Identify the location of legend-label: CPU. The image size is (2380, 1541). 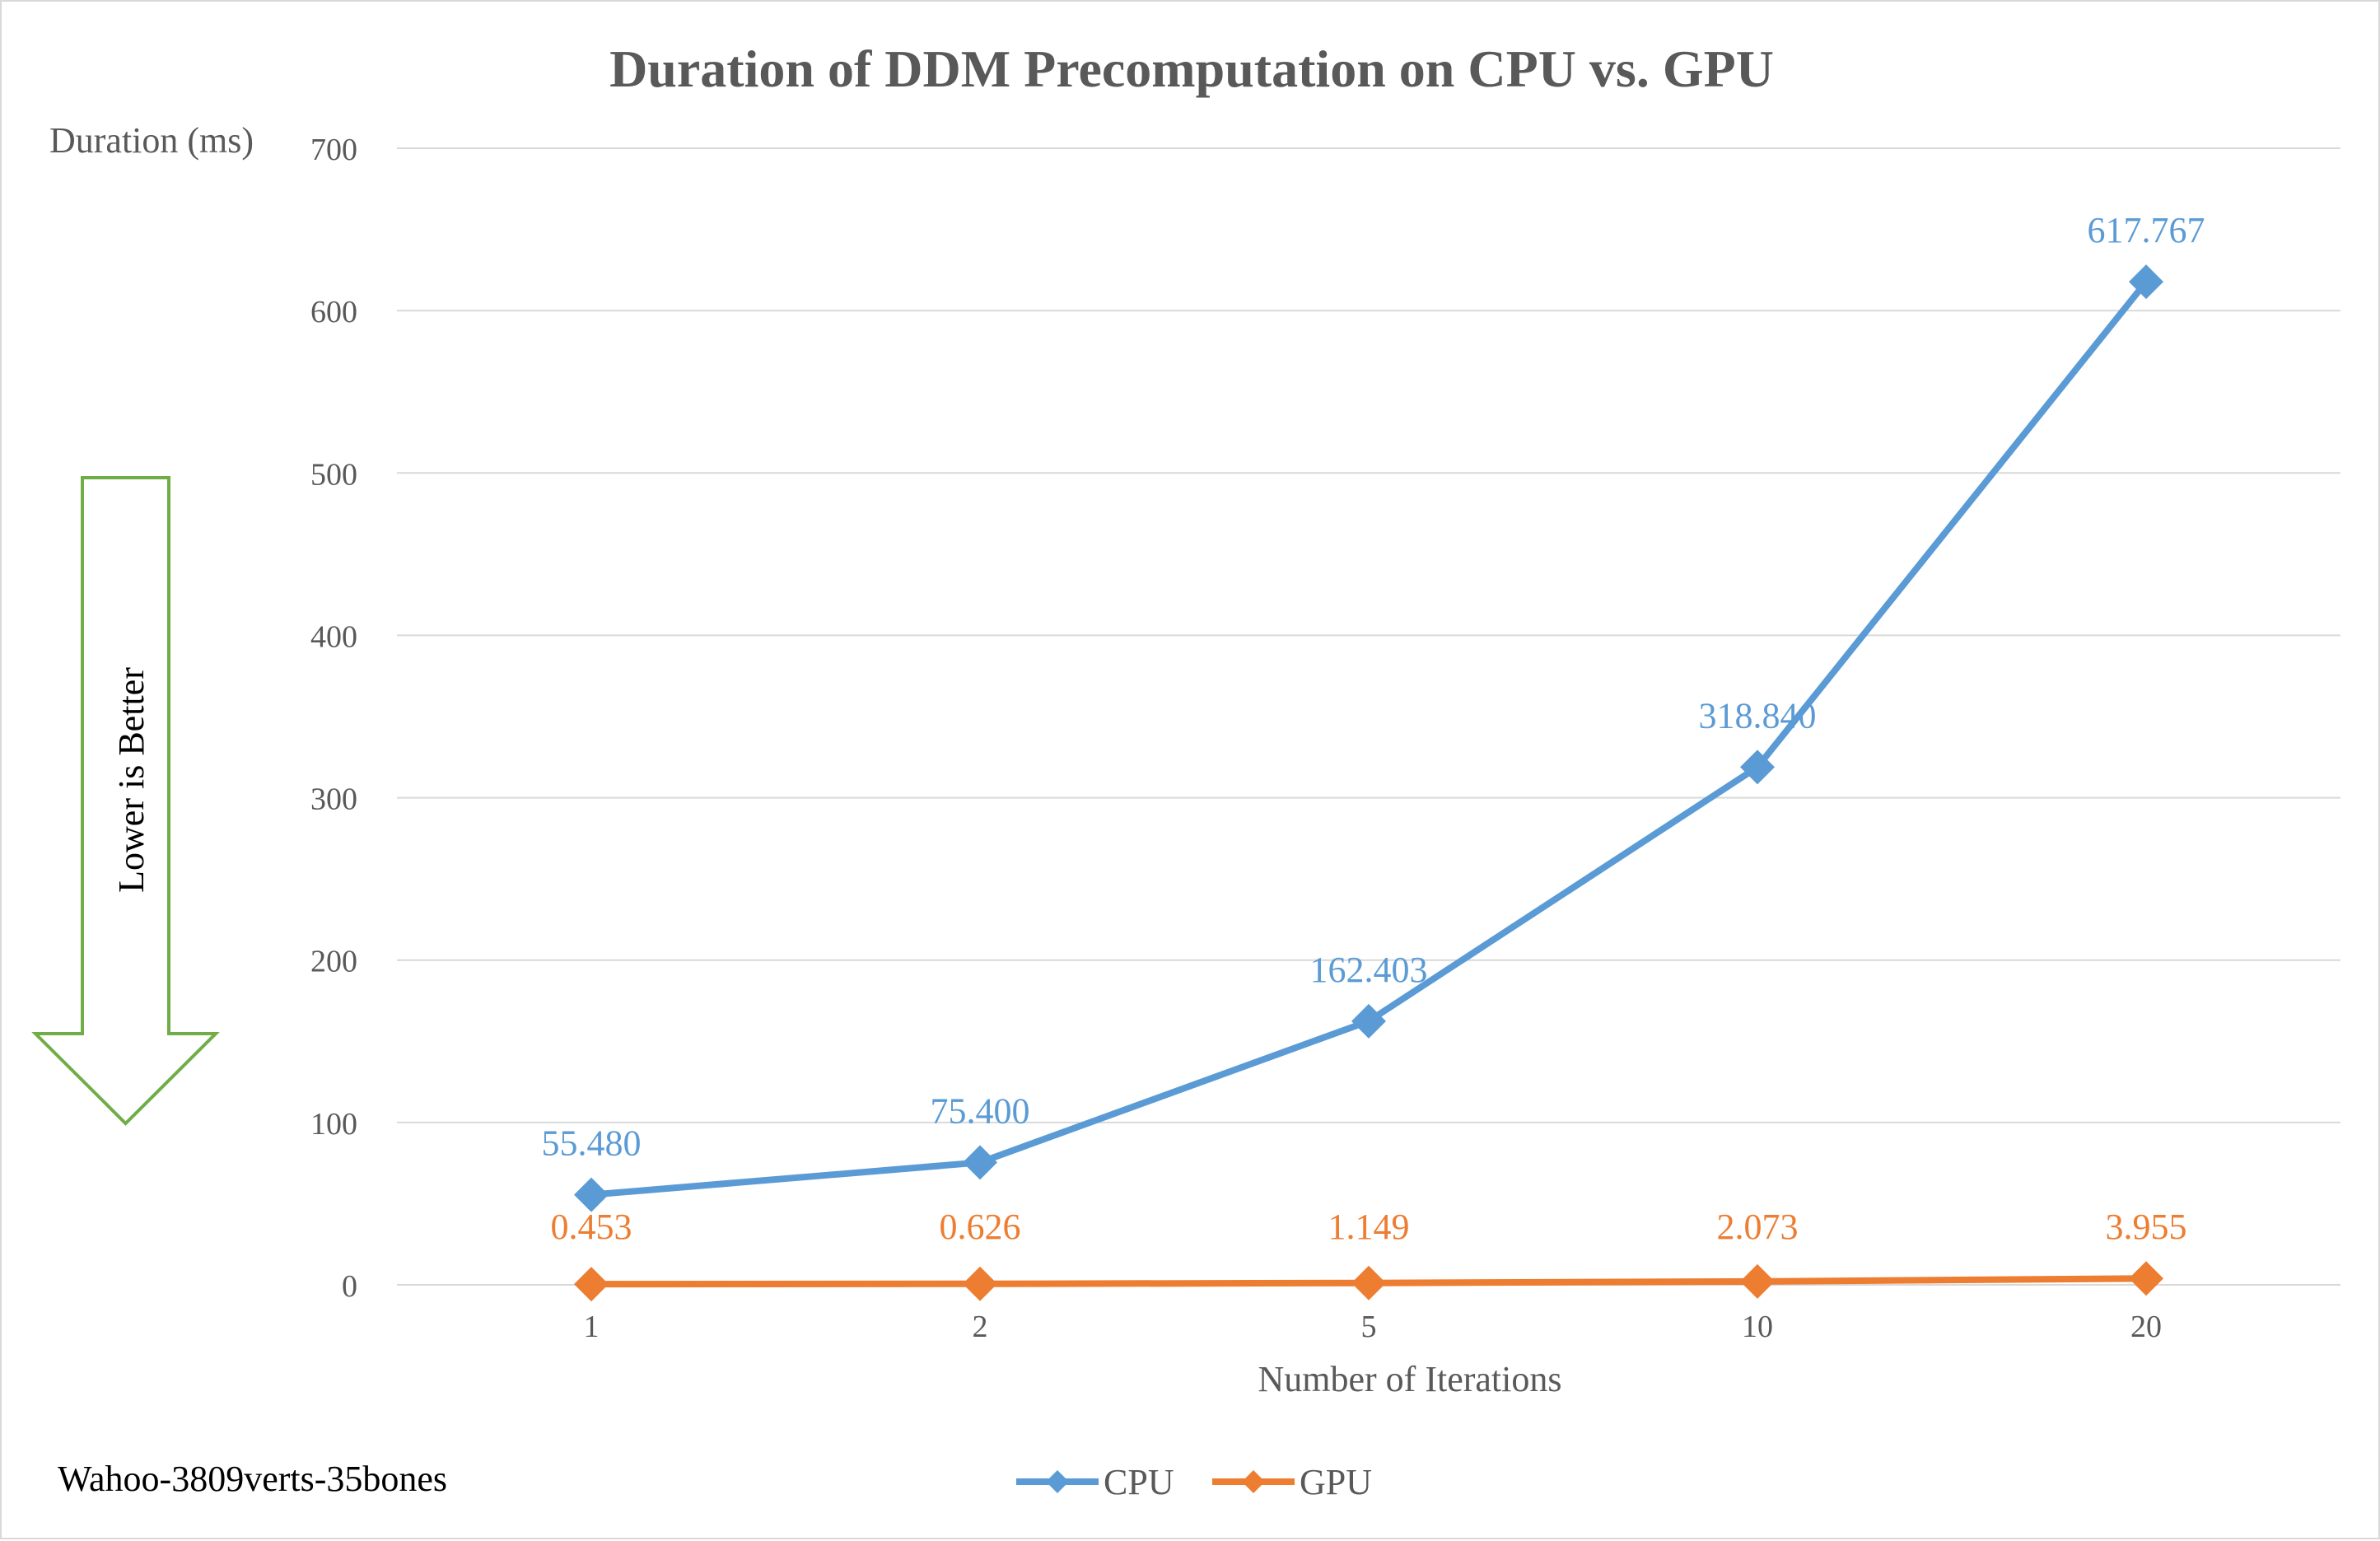
(1139, 1482).